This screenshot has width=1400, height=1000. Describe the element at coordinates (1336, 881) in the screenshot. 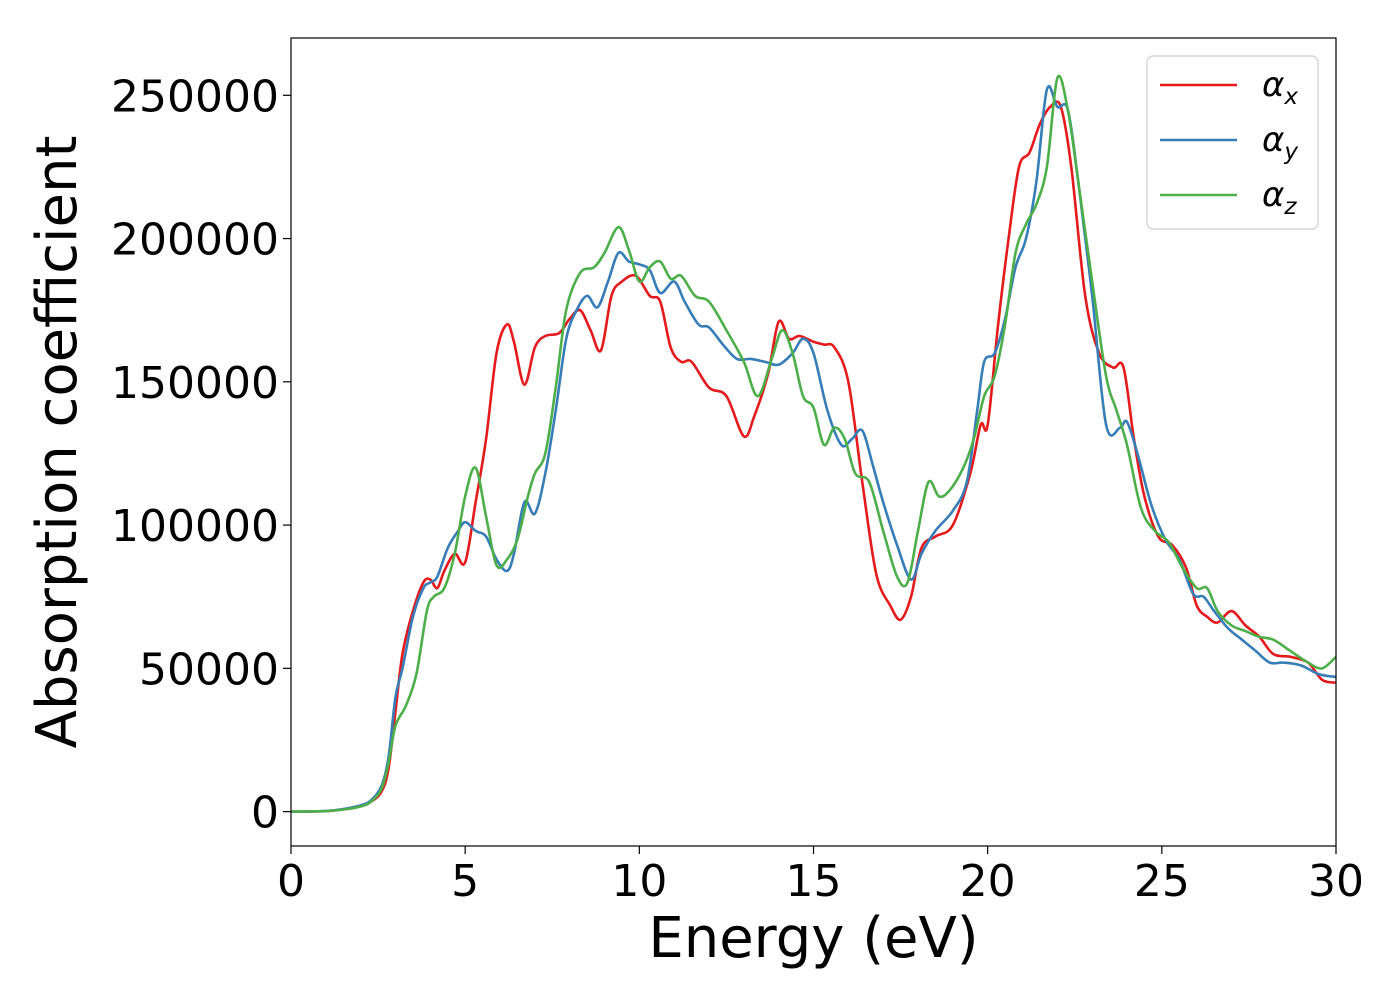

I see `x-tick-label: 30` at that location.